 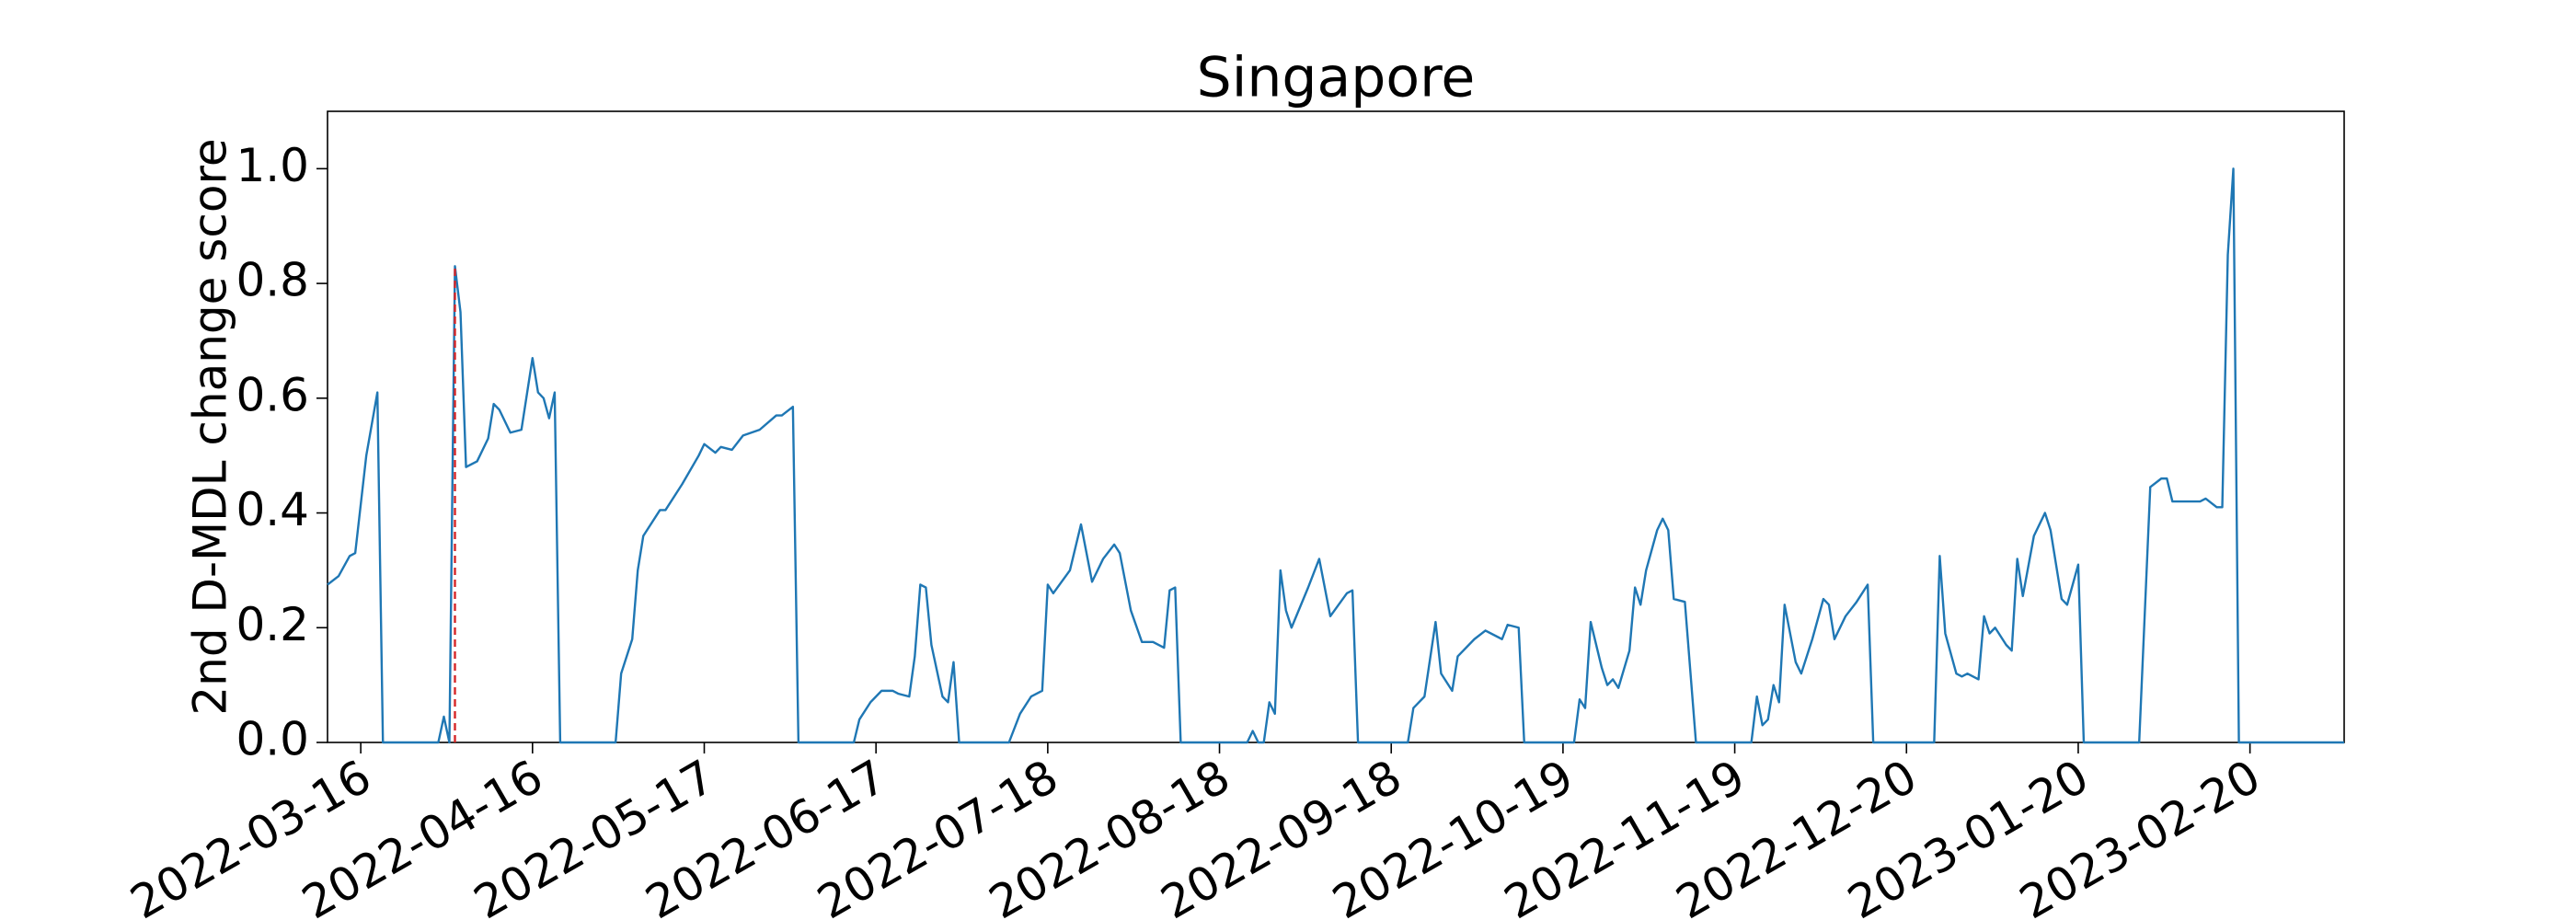 What do you see at coordinates (272, 165) in the screenshot?
I see `y-tick-label: 1.0` at bounding box center [272, 165].